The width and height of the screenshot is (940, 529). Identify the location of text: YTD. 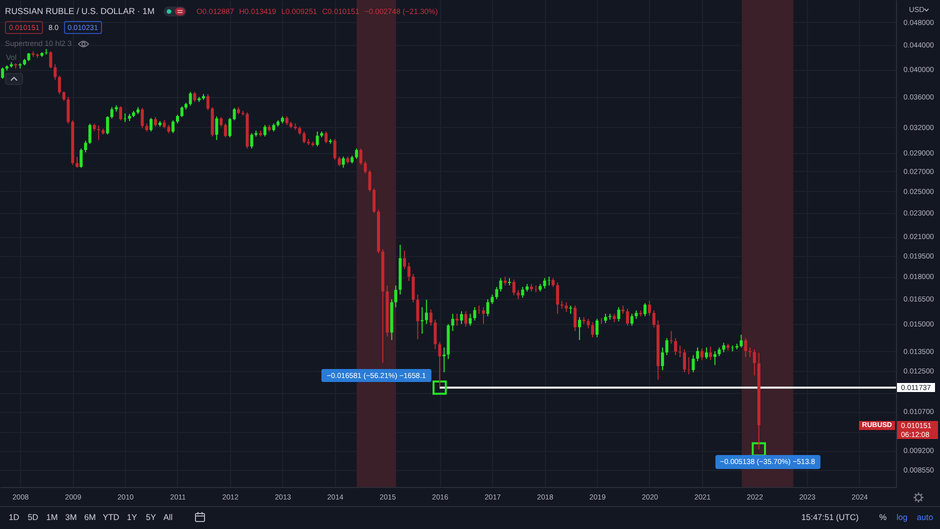
(111, 517).